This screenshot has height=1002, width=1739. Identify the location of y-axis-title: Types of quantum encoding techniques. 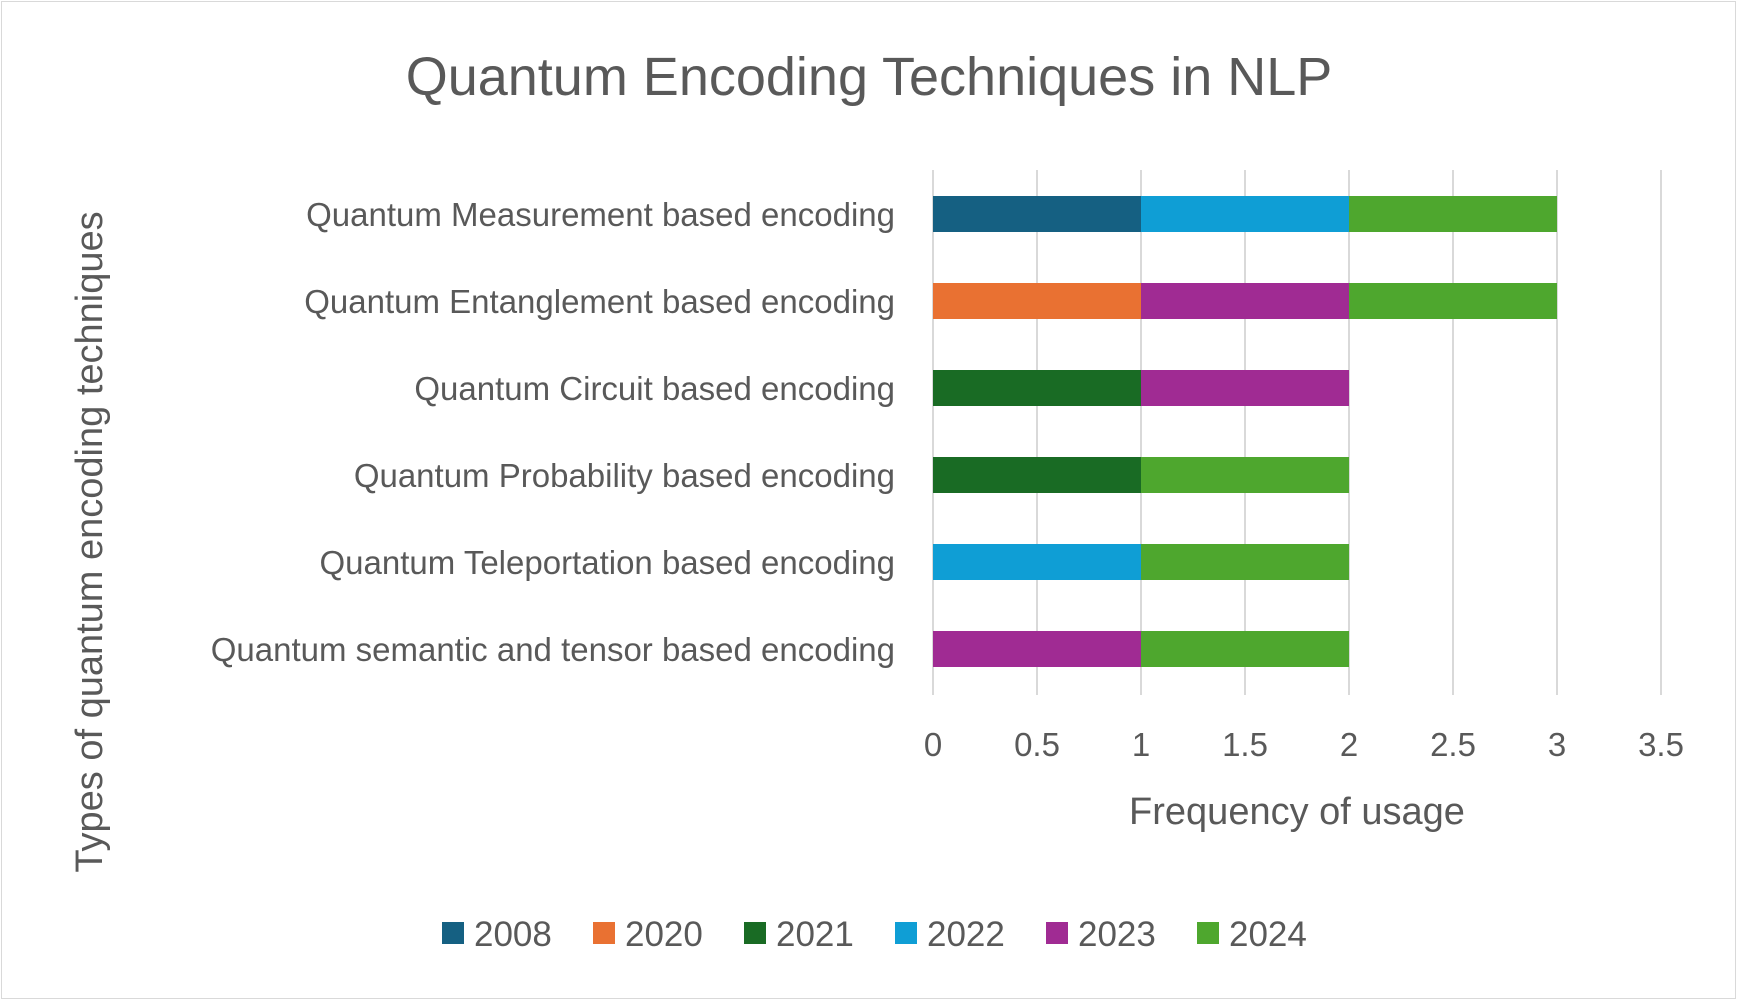
(90, 541).